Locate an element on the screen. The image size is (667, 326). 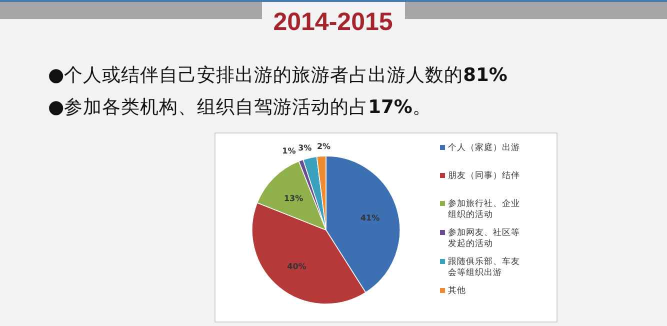
text: ●参加各类机构、组织自驾游活动的占17%。 is located at coordinates (240, 107).